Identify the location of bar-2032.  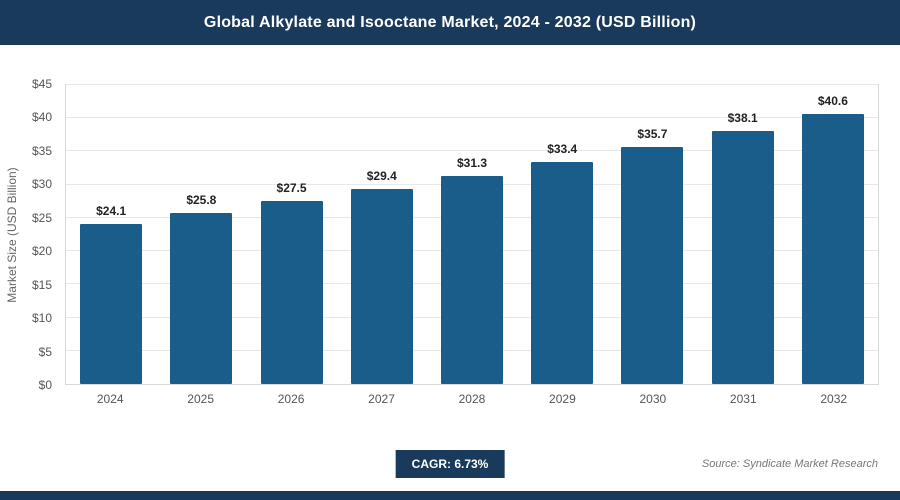
(832, 249).